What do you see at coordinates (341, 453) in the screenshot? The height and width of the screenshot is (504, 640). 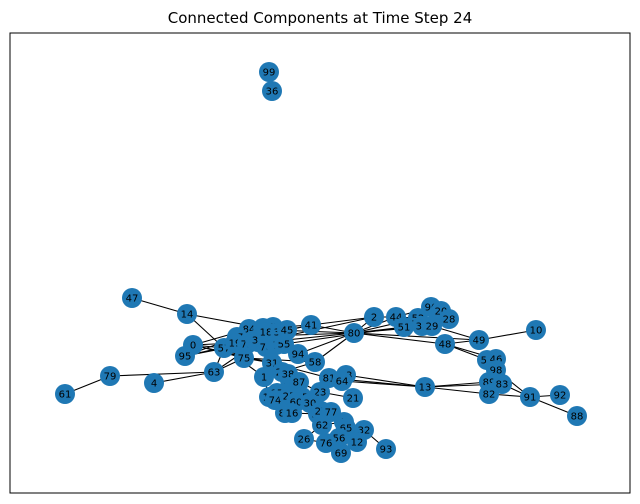 I see `node-69: 69` at bounding box center [341, 453].